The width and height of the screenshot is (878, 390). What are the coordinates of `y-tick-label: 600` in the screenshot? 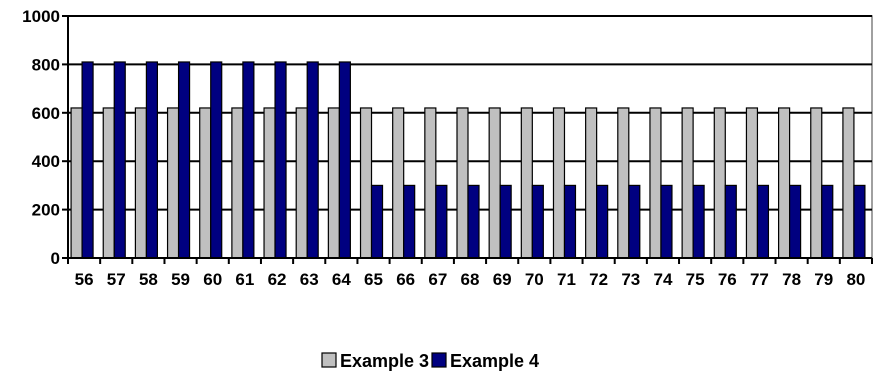 It's located at (46, 113).